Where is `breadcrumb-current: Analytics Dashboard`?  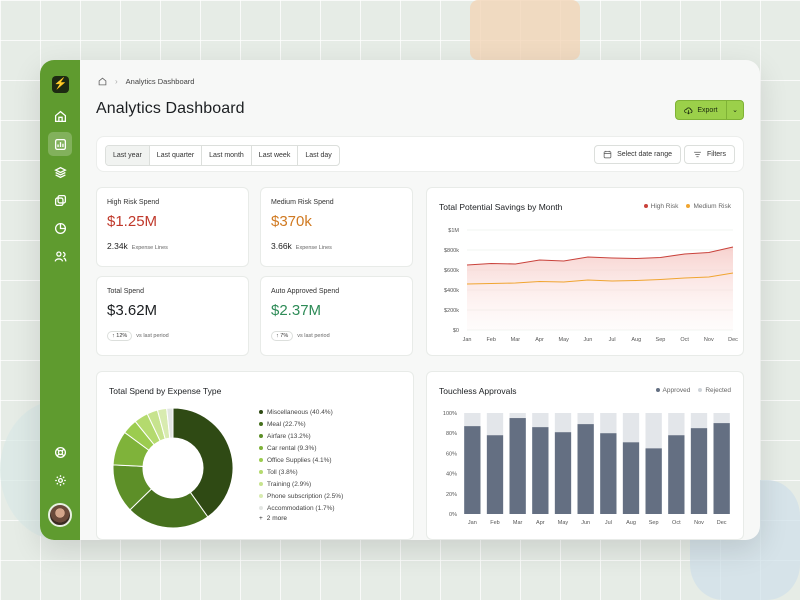 breadcrumb-current: Analytics Dashboard is located at coordinates (160, 81).